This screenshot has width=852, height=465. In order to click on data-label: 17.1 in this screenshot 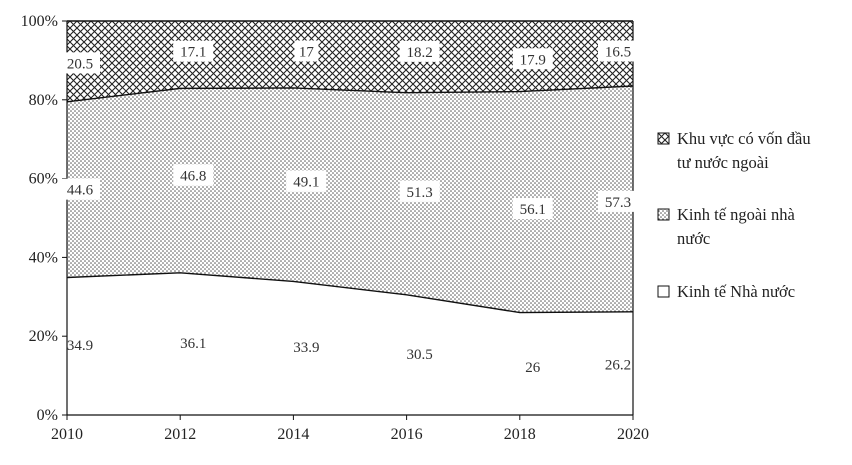, I will do `click(193, 53)`.